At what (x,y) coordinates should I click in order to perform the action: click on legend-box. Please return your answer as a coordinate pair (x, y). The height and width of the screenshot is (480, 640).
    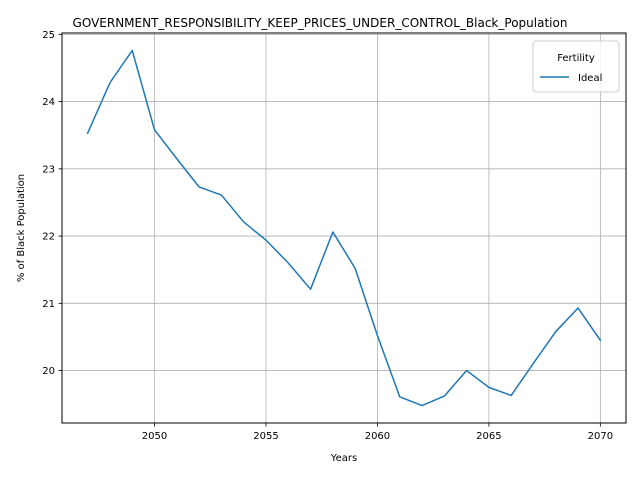
    Looking at the image, I should click on (576, 66).